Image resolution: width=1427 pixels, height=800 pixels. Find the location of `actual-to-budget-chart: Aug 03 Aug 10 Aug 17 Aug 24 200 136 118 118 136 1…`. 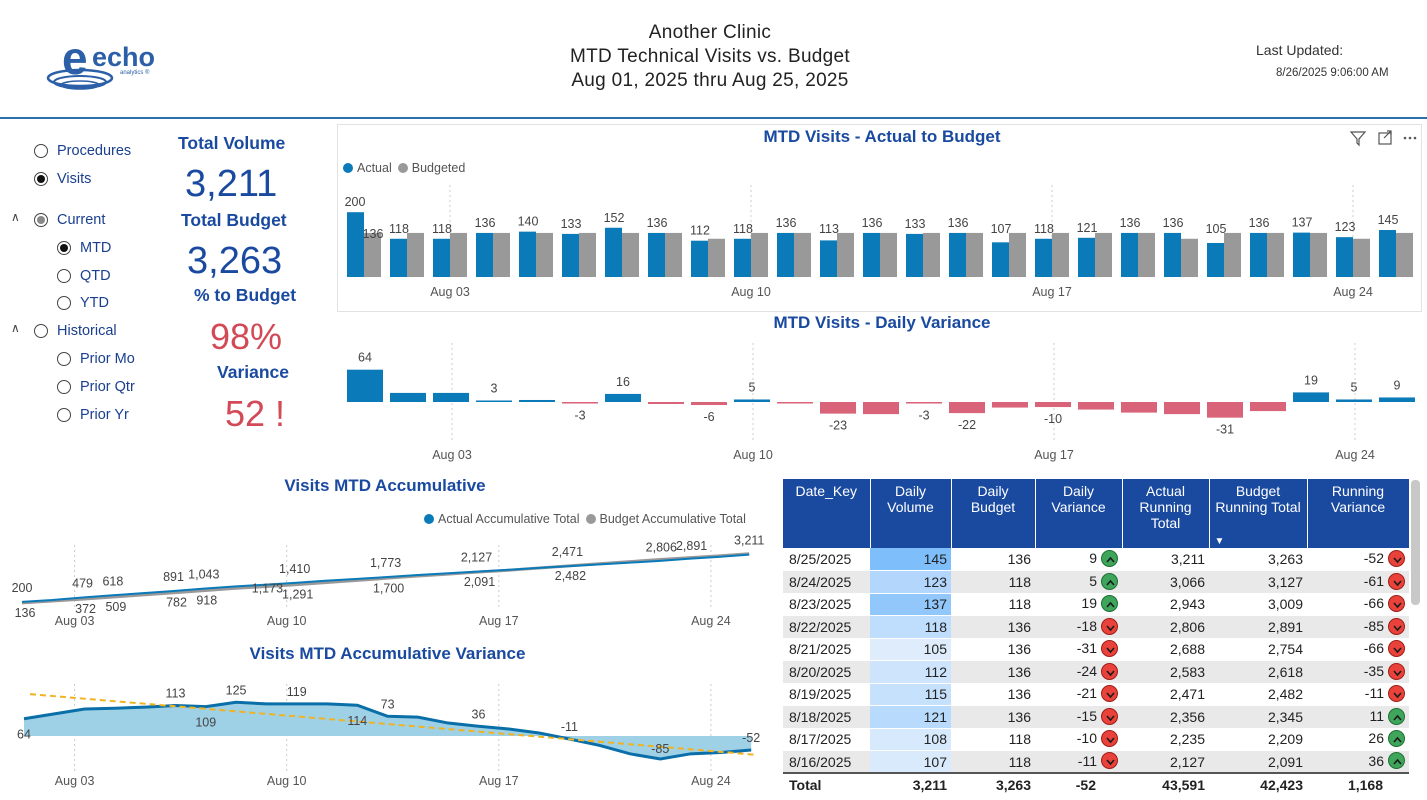

actual-to-budget-chart: Aug 03 Aug 10 Aug 17 Aug 24 200 136 118 118 136 1… is located at coordinates (879, 242).